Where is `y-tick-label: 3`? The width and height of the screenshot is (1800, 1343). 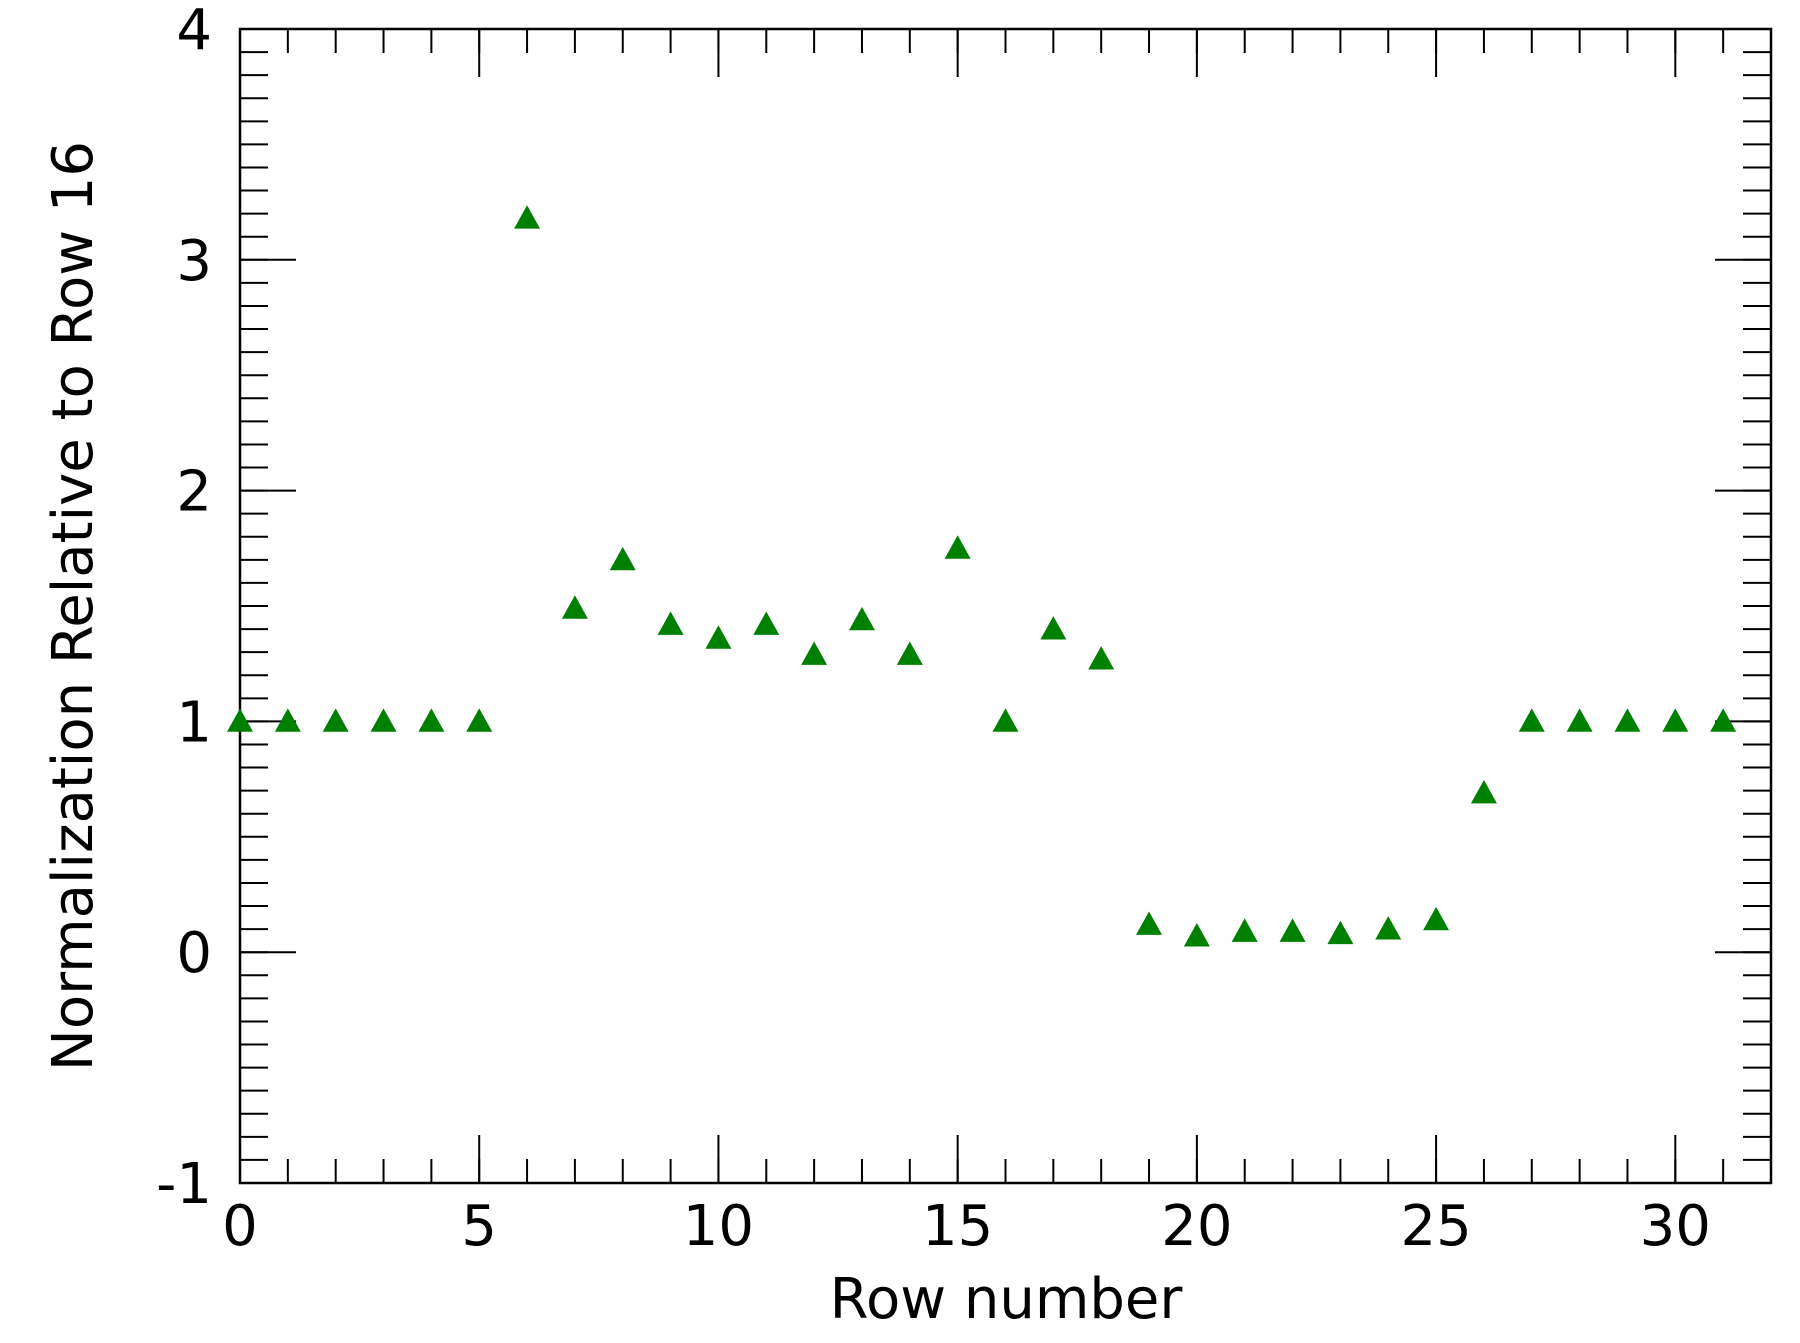 y-tick-label: 3 is located at coordinates (194, 261).